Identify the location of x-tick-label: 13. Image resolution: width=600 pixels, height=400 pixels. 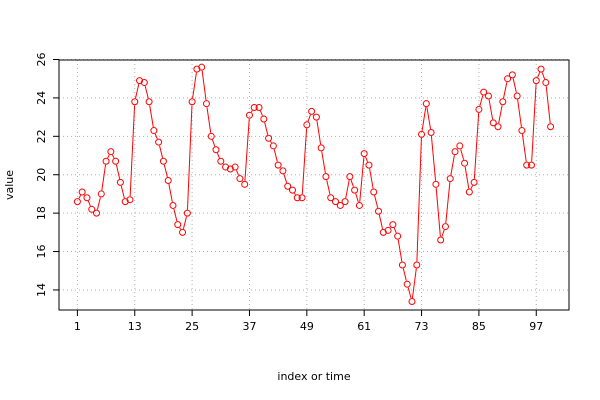
(135, 326).